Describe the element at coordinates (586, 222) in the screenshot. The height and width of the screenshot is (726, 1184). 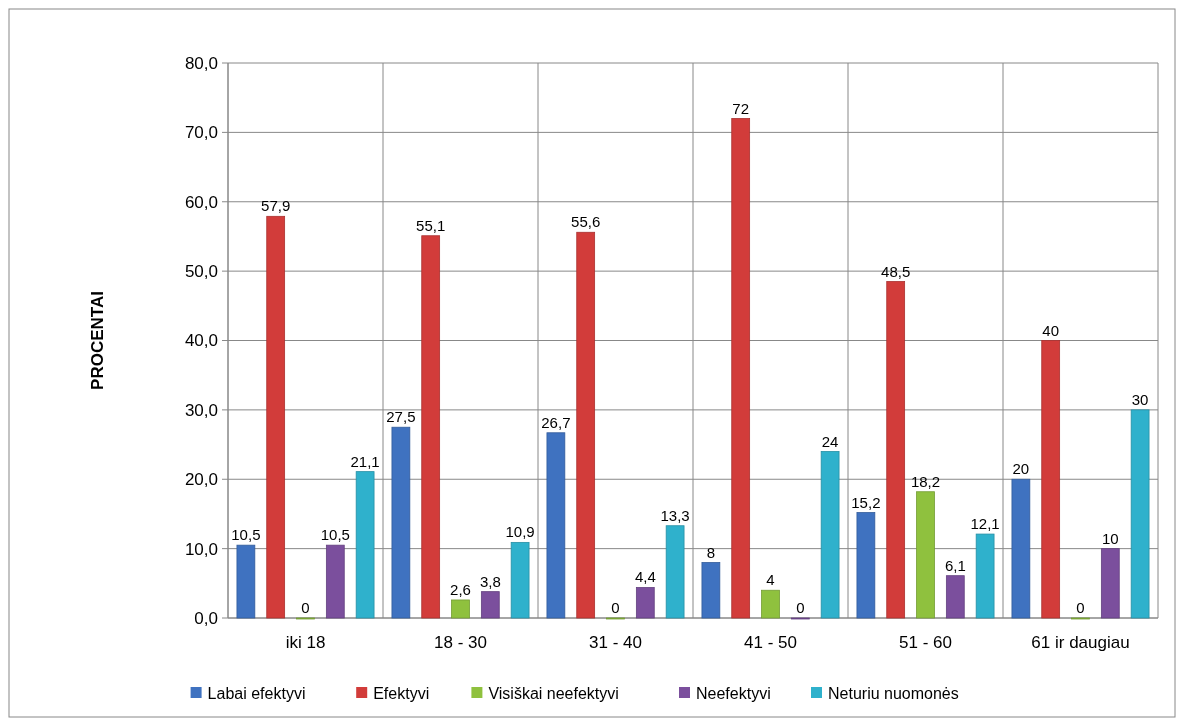
I see `data-label: 55,6` at that location.